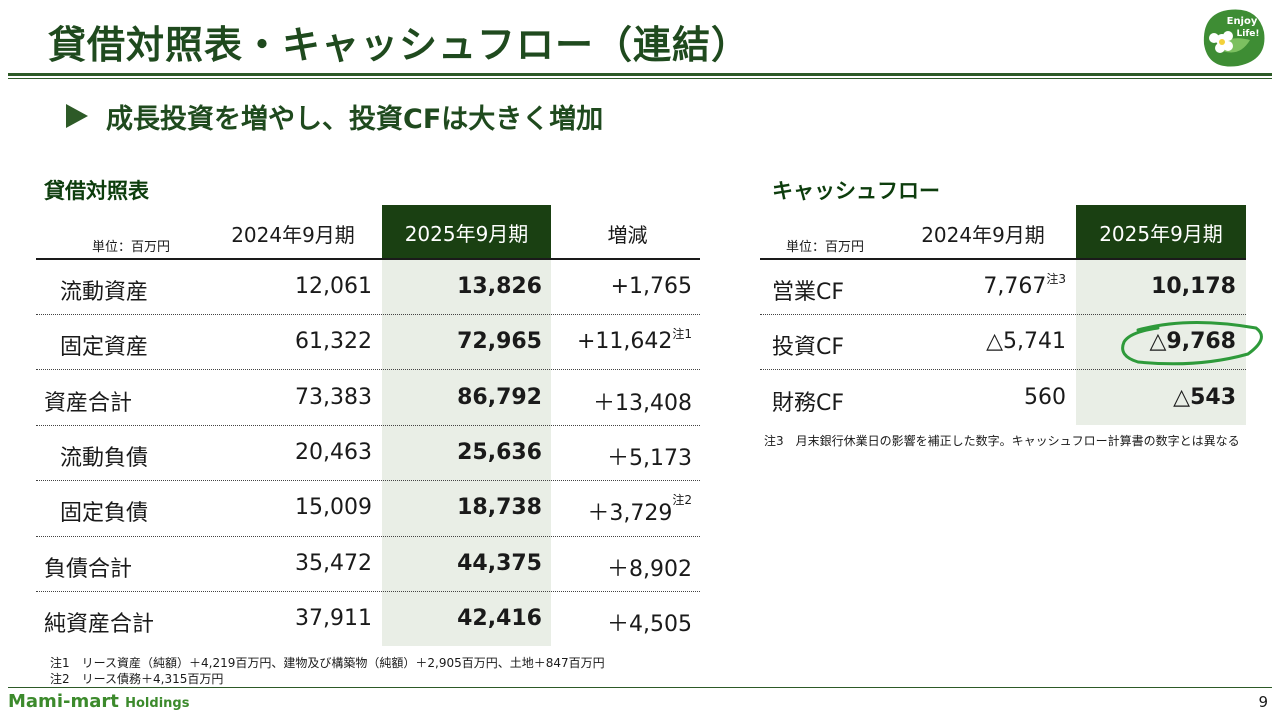 This screenshot has width=1280, height=720. I want to click on subtitle: 成長投資を増やし、投資CFは大きく増加, so click(355, 119).